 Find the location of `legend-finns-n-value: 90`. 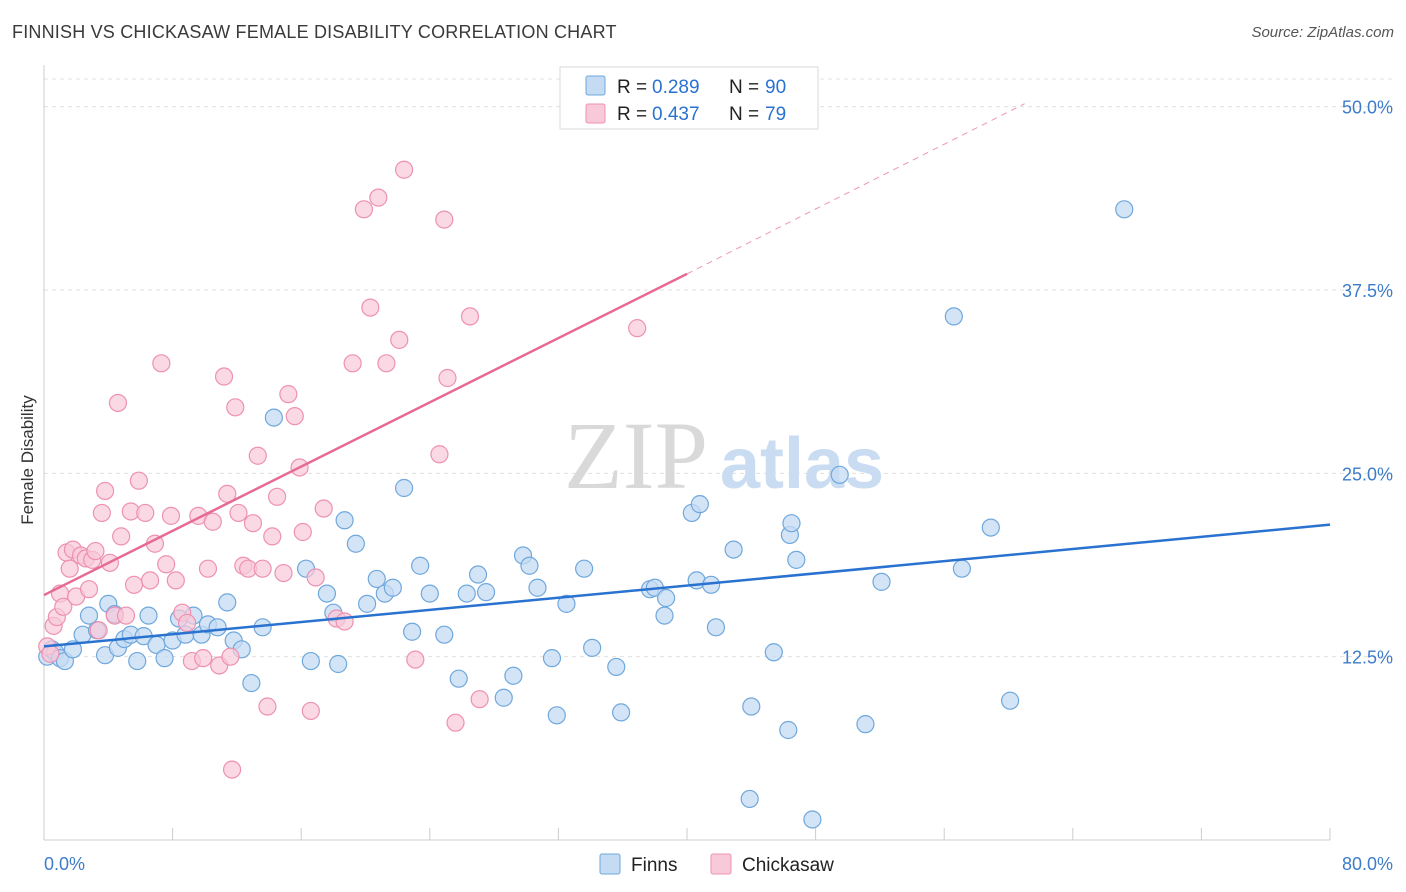

legend-finns-n-value: 90 is located at coordinates (775, 87).